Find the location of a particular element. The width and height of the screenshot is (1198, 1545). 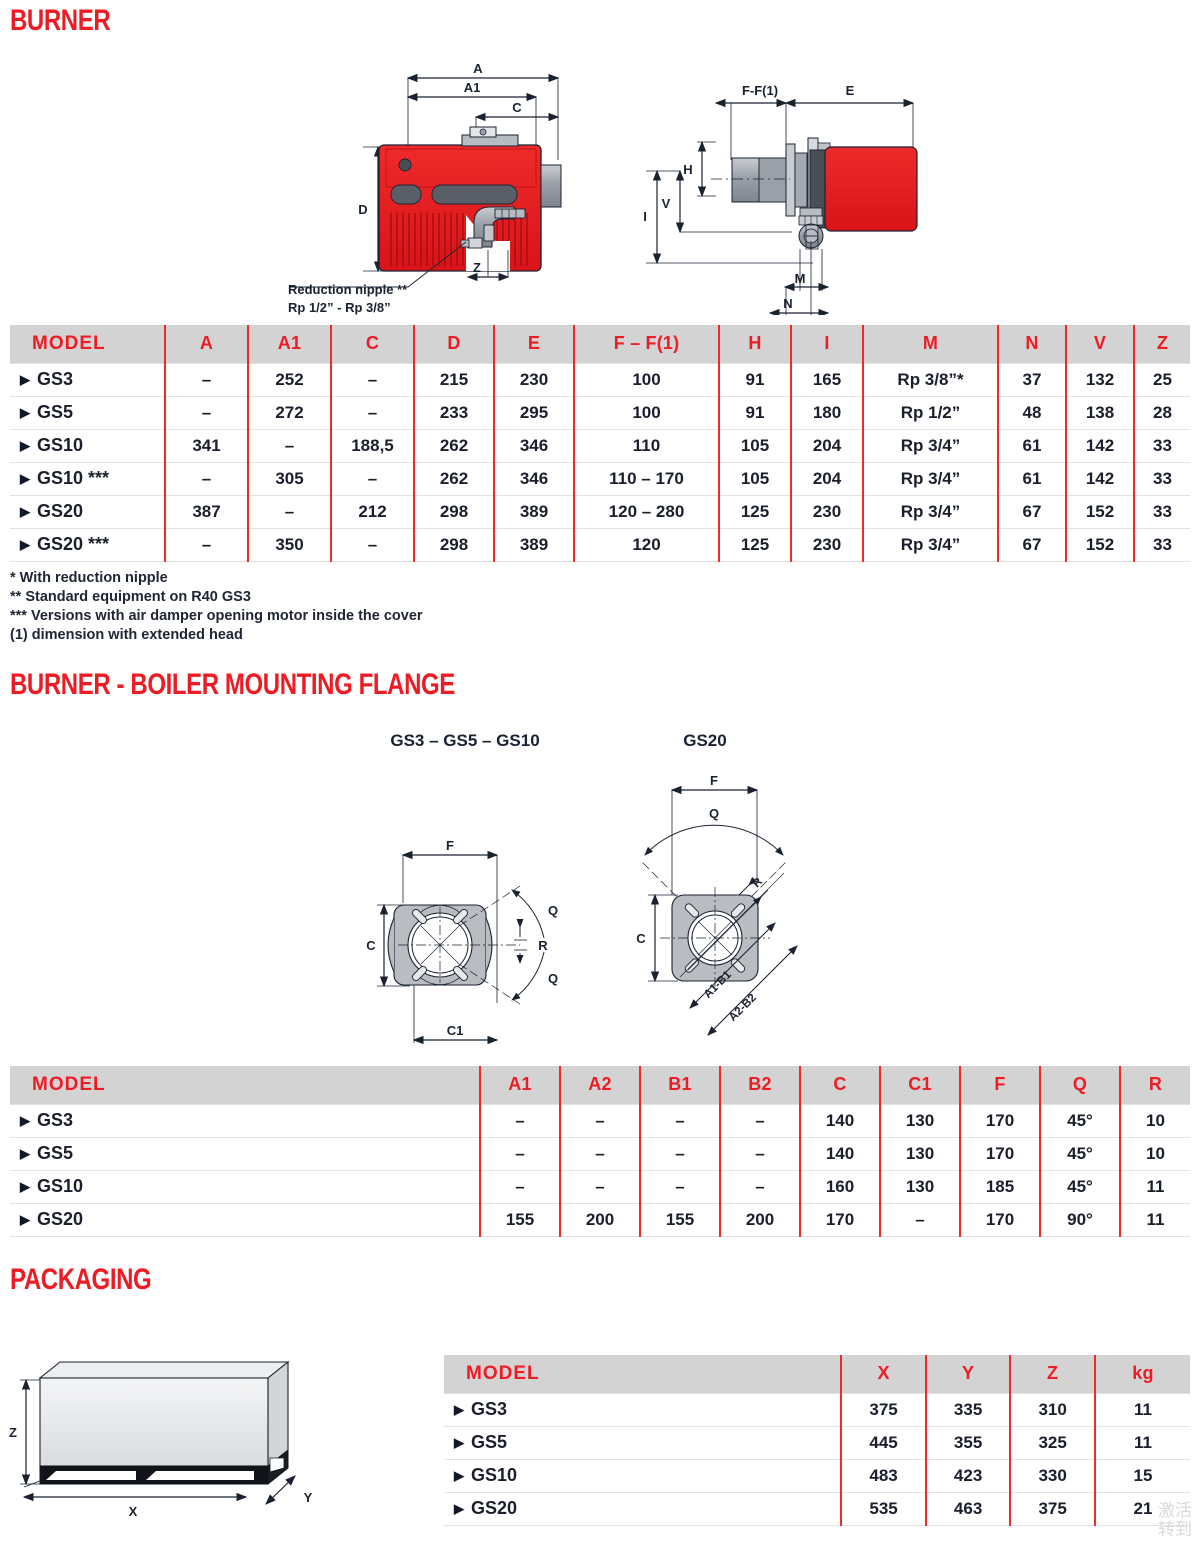

packaging-col-x: X is located at coordinates (883, 1374).